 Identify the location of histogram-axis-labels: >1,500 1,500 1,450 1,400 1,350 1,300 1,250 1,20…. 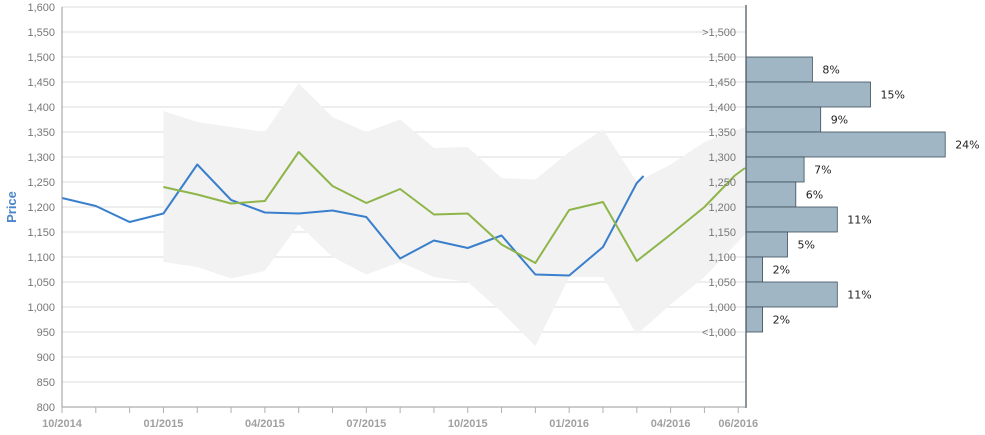
(719, 183).